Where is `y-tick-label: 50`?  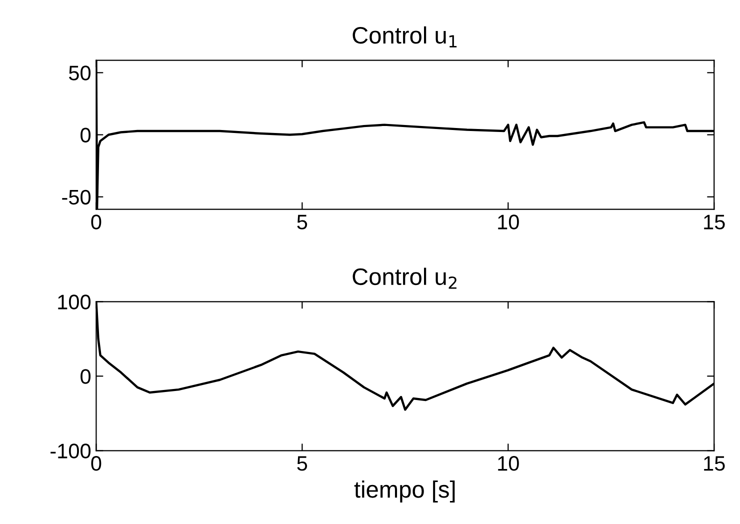
y-tick-label: 50 is located at coordinates (80, 73).